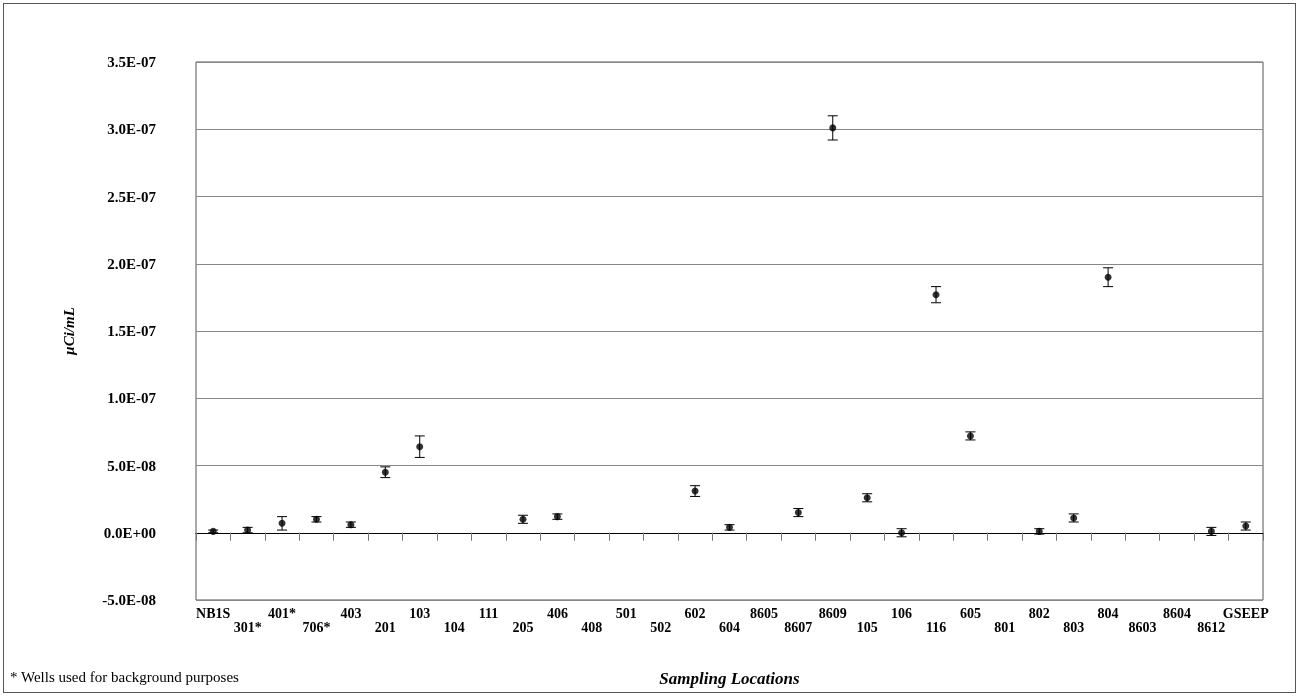 Image resolution: width=1299 pixels, height=696 pixels. I want to click on x-tick-label: 802, so click(1039, 613).